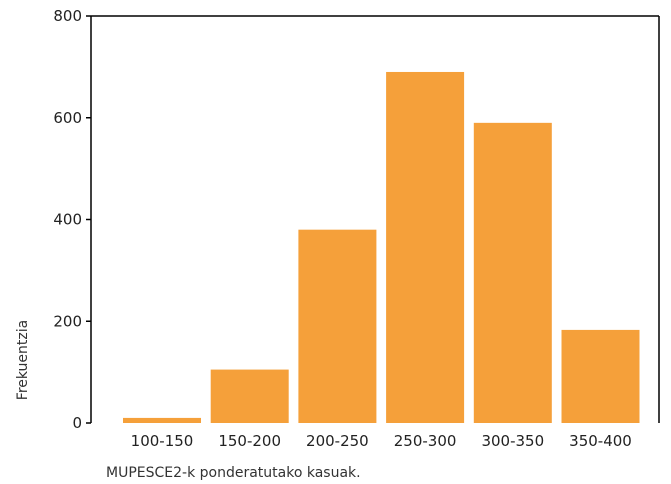  Describe the element at coordinates (512, 441) in the screenshot. I see `x-tick-label: 300-350` at that location.